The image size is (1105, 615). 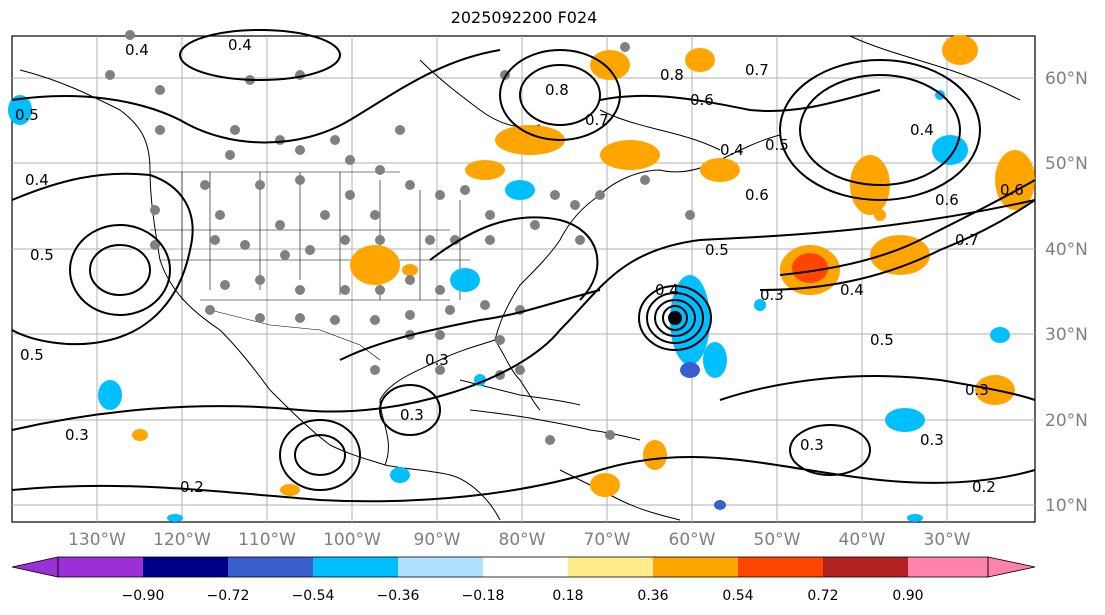 What do you see at coordinates (483, 596) in the screenshot?
I see `colorbar-tick: −0.18` at bounding box center [483, 596].